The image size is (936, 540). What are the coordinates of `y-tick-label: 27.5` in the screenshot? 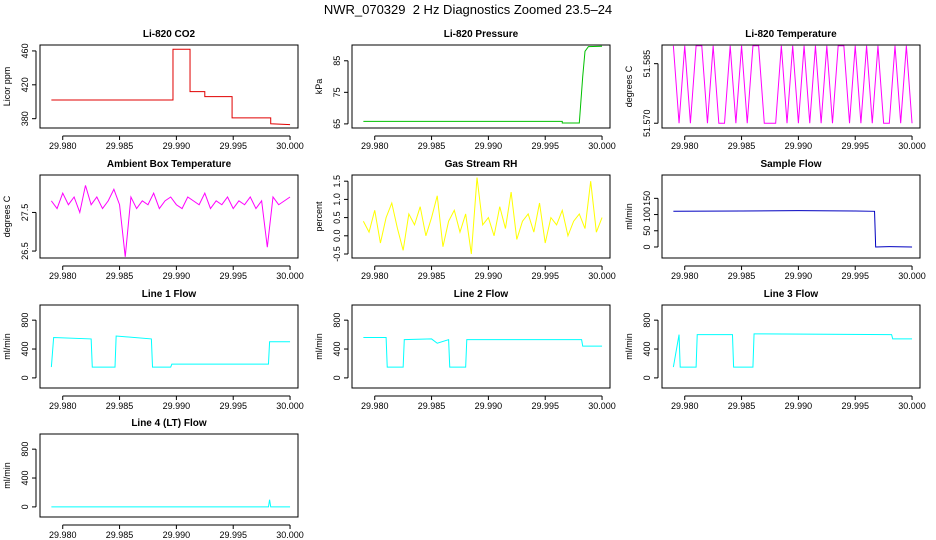 It's located at (25, 213).